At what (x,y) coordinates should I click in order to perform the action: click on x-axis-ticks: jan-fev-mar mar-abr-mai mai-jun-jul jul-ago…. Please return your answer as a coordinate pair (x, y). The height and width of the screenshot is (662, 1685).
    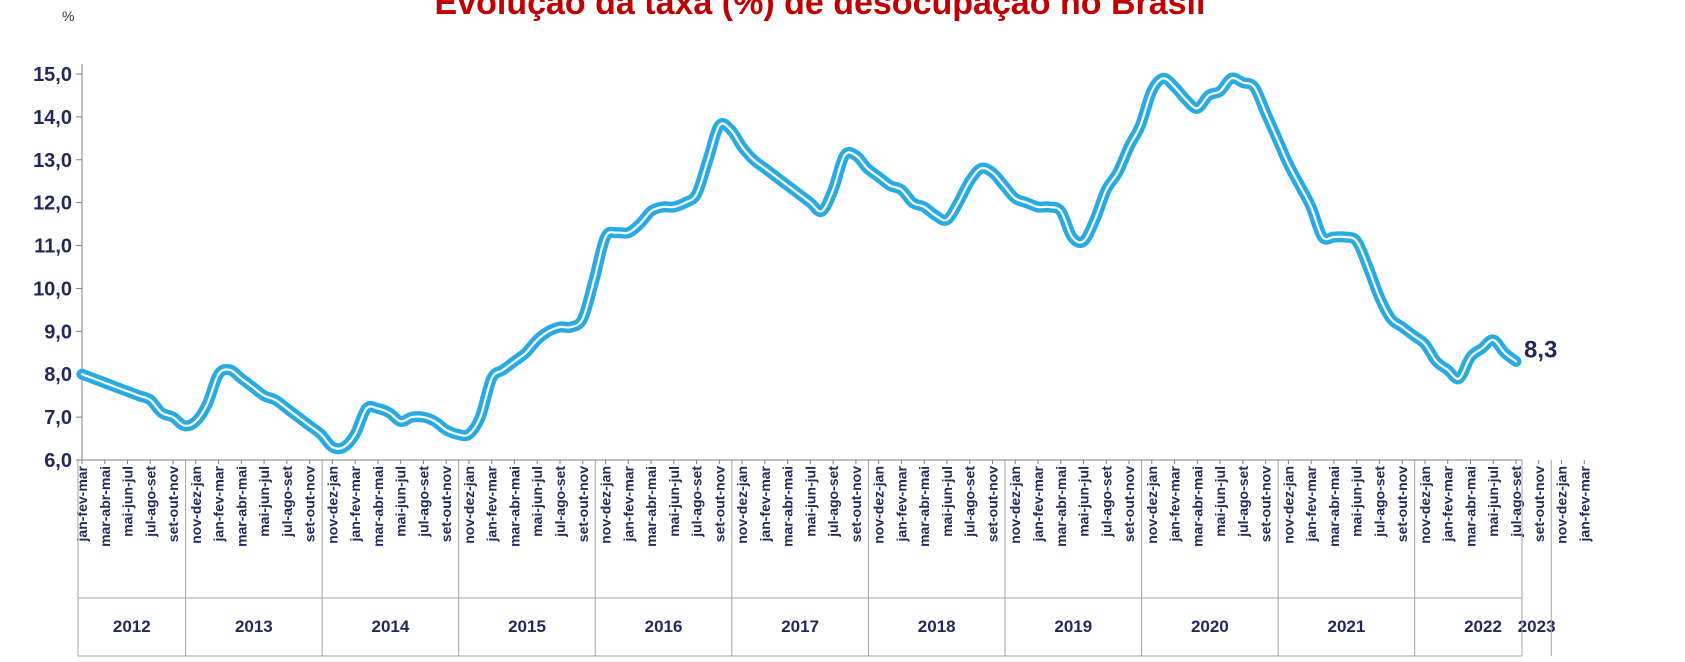
    Looking at the image, I should click on (833, 503).